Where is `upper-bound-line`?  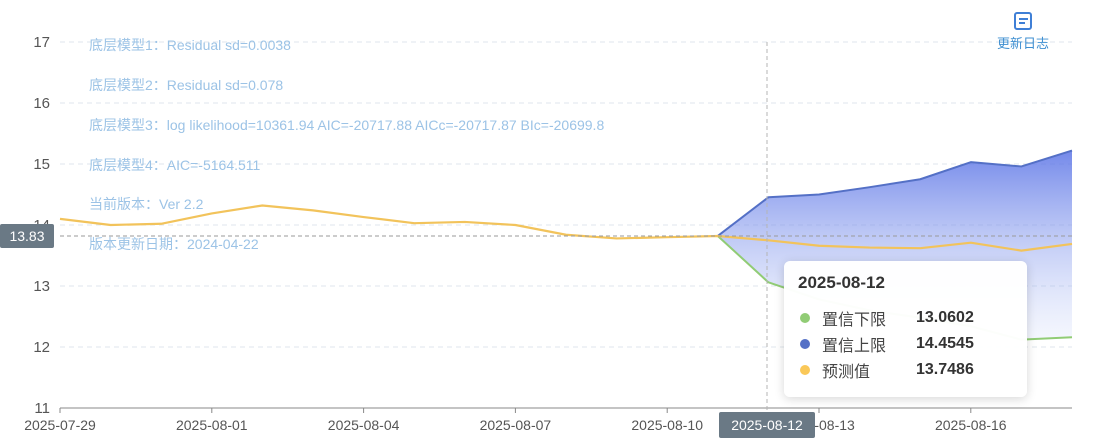
upper-bound-line is located at coordinates (895, 193).